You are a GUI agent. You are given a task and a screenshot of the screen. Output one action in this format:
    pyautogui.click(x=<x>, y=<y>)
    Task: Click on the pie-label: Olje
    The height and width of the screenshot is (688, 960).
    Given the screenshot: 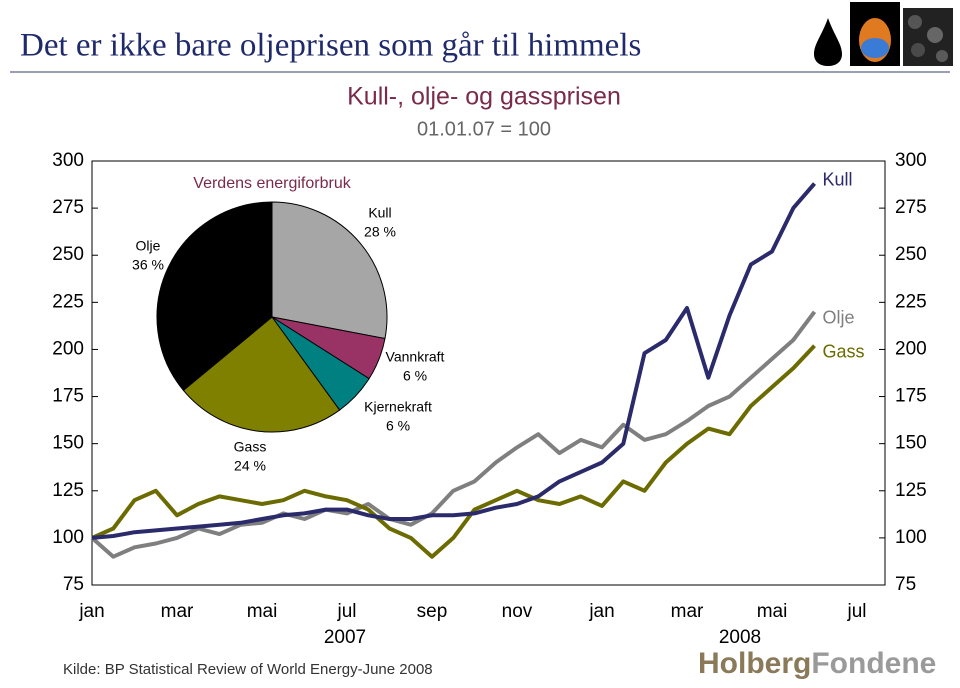 What is the action you would take?
    pyautogui.click(x=148, y=246)
    